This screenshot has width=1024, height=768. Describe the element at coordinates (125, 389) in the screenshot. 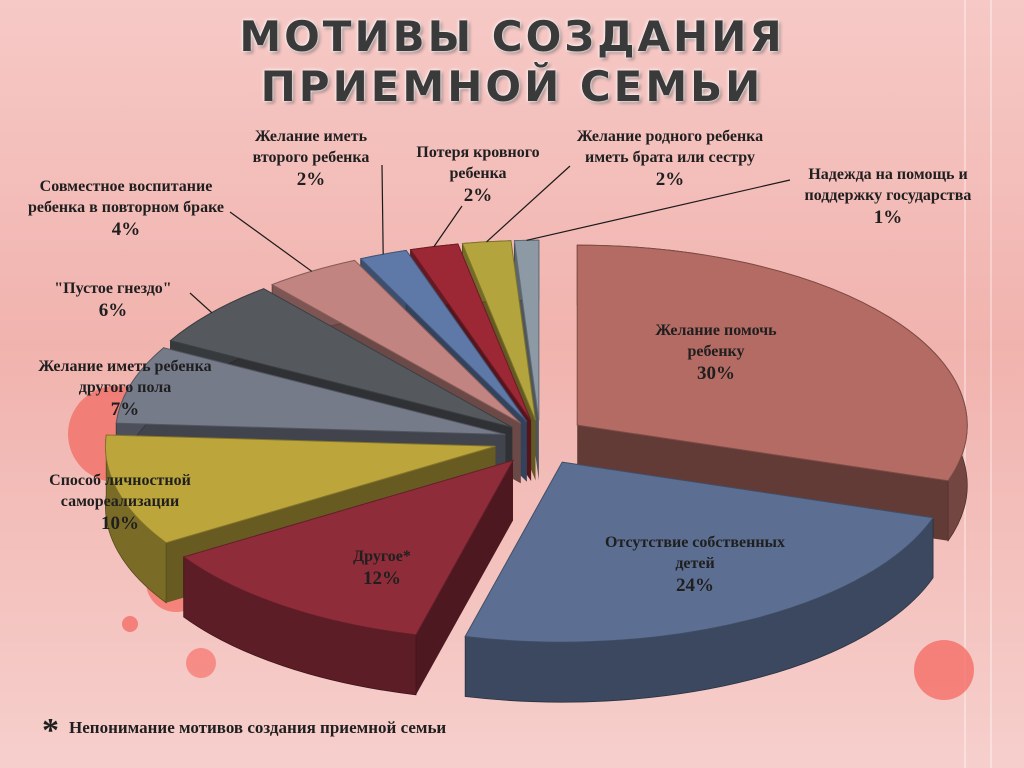

I see `label-other-gender: Желание иметь ребенка другого пола 7%` at that location.